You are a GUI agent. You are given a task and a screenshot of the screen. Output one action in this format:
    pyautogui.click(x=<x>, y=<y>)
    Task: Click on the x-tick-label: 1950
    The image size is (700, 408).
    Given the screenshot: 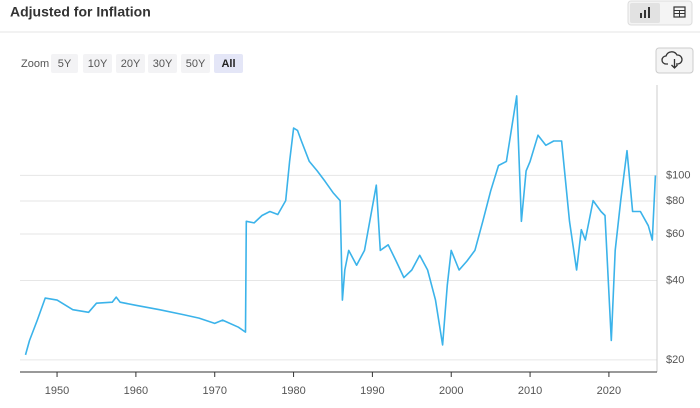 What is the action you would take?
    pyautogui.click(x=57, y=391)
    